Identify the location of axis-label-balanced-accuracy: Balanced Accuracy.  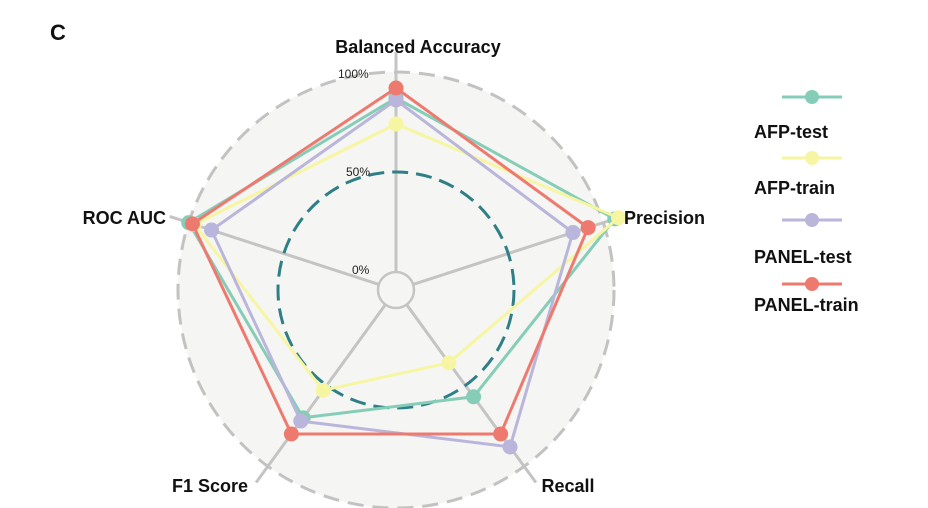
(417, 47).